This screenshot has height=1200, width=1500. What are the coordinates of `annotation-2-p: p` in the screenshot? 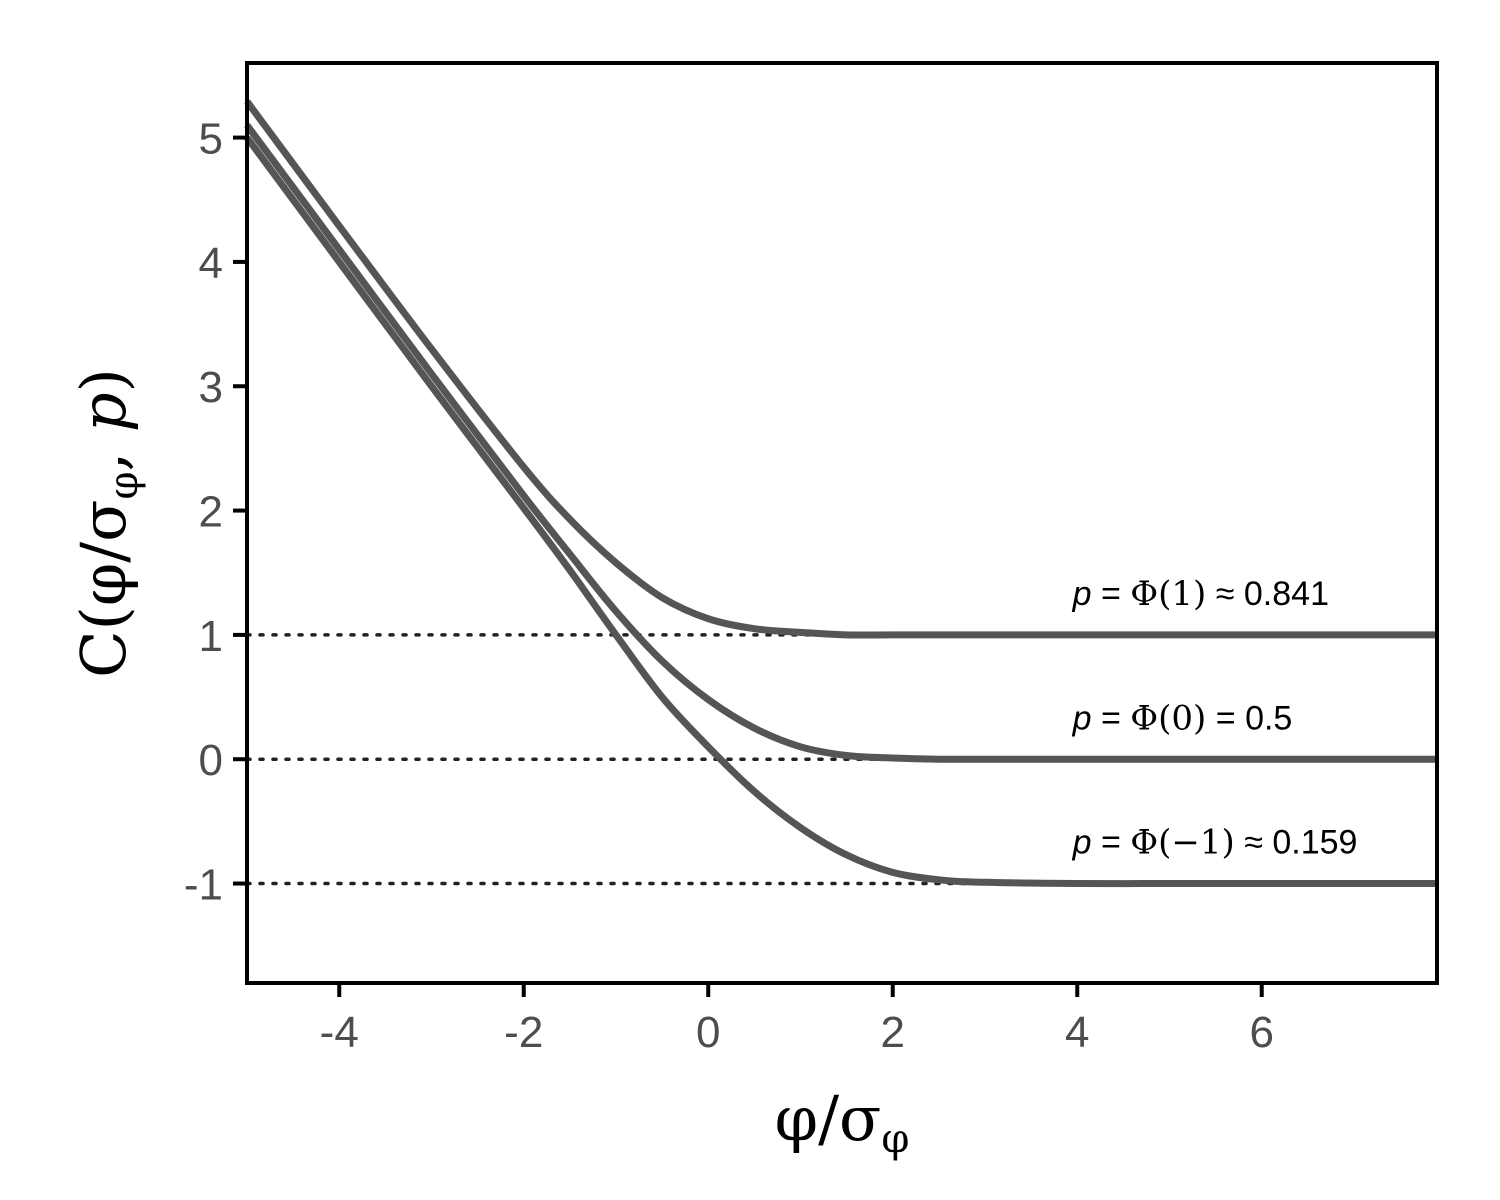 It's located at (1082, 843).